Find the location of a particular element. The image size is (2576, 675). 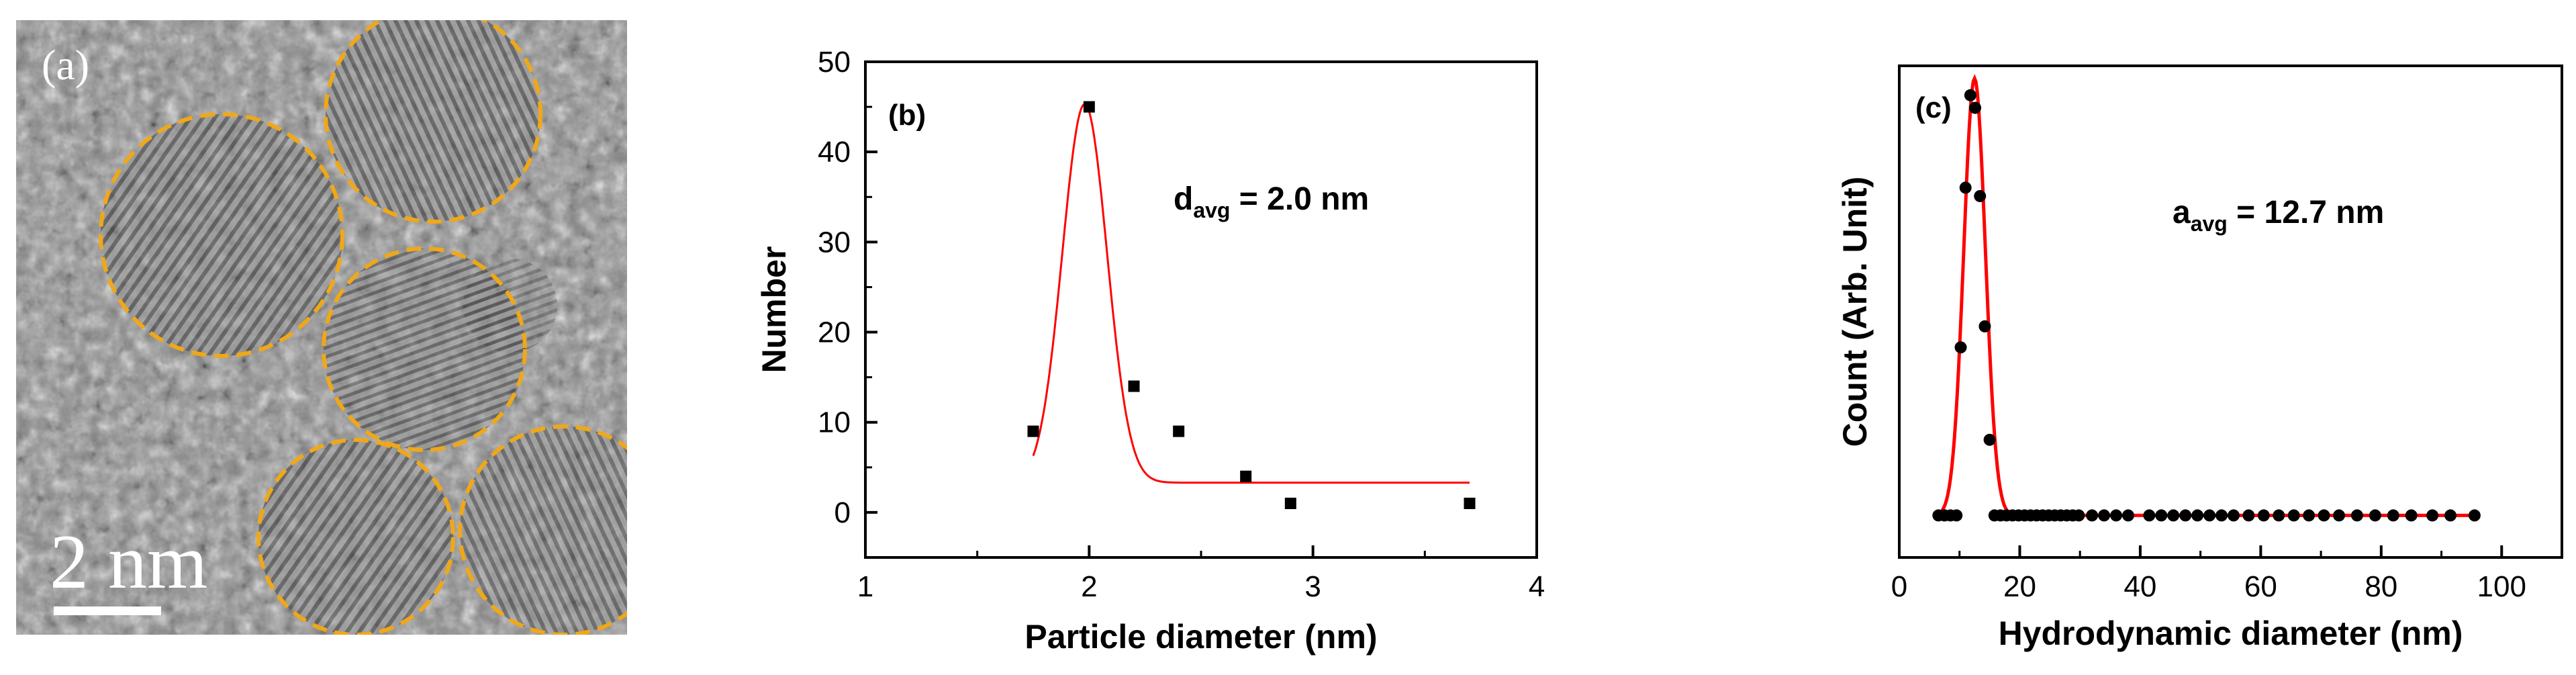

x-tick-label: 3 is located at coordinates (1312, 586).